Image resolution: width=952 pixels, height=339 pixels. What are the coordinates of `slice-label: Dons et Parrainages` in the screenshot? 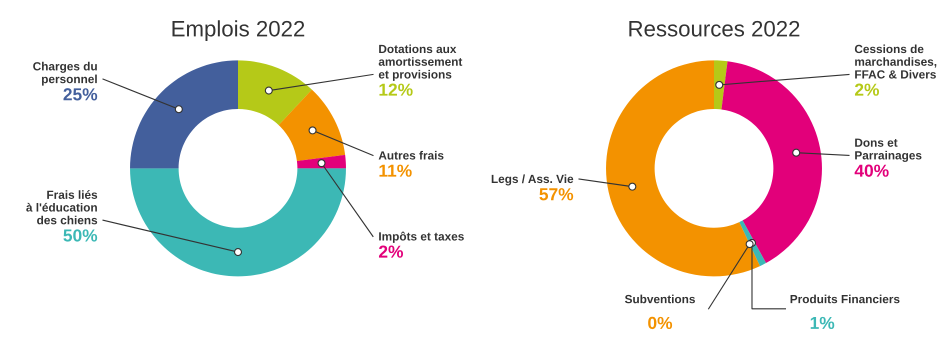 It's located at (888, 150).